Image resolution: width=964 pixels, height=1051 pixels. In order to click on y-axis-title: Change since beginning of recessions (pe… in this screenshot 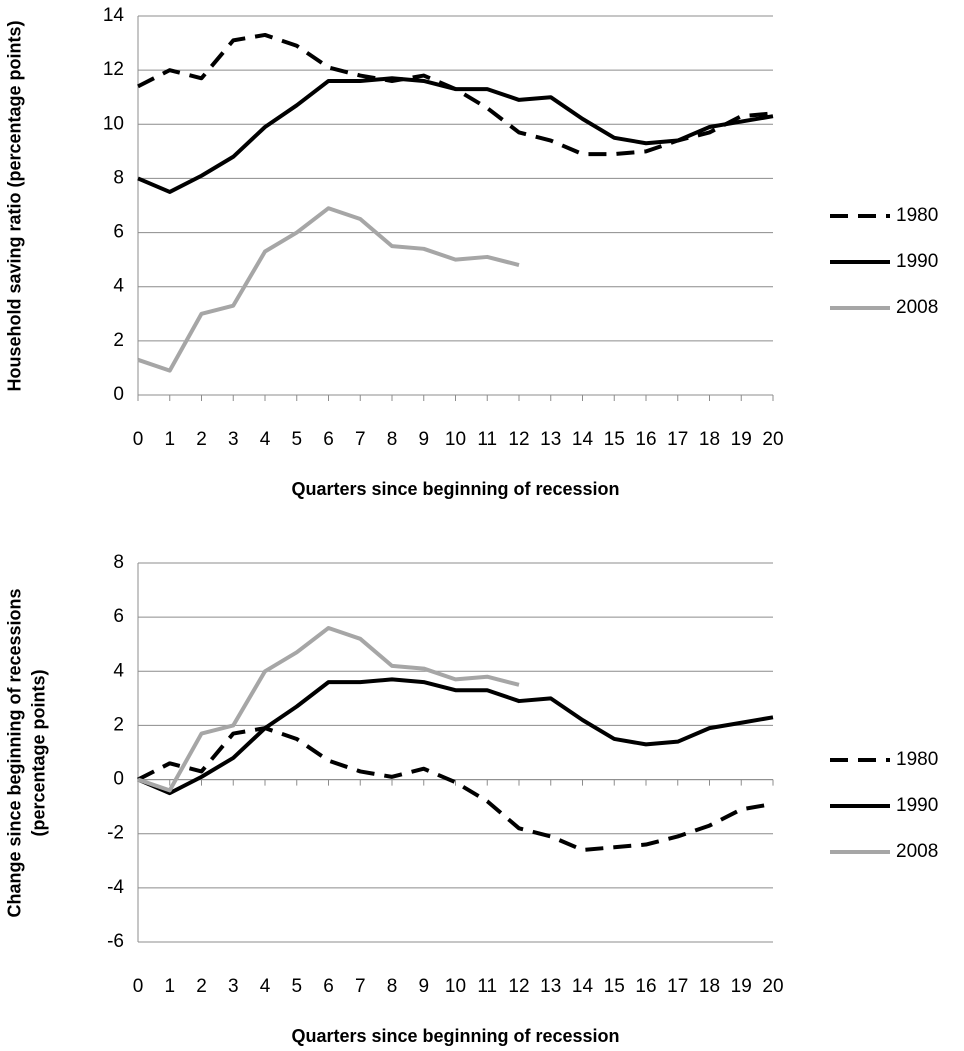, I will do `click(26, 752)`.